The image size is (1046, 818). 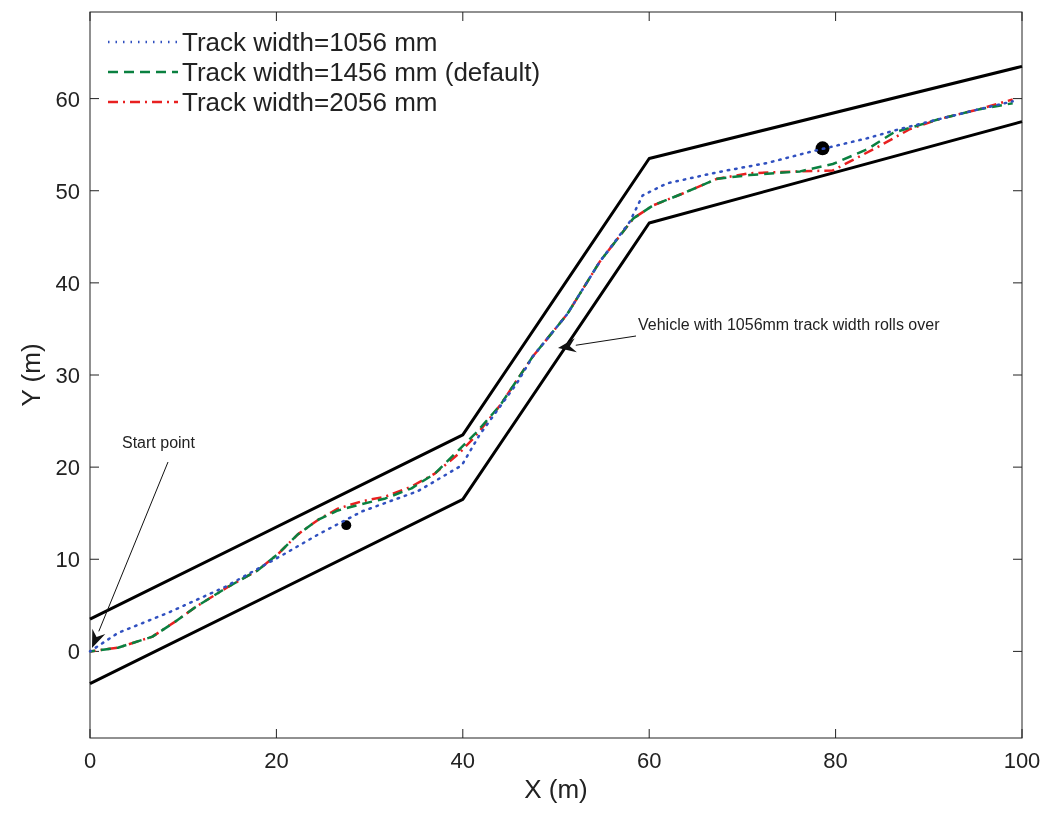 What do you see at coordinates (276, 760) in the screenshot?
I see `x-tick-label: 20` at bounding box center [276, 760].